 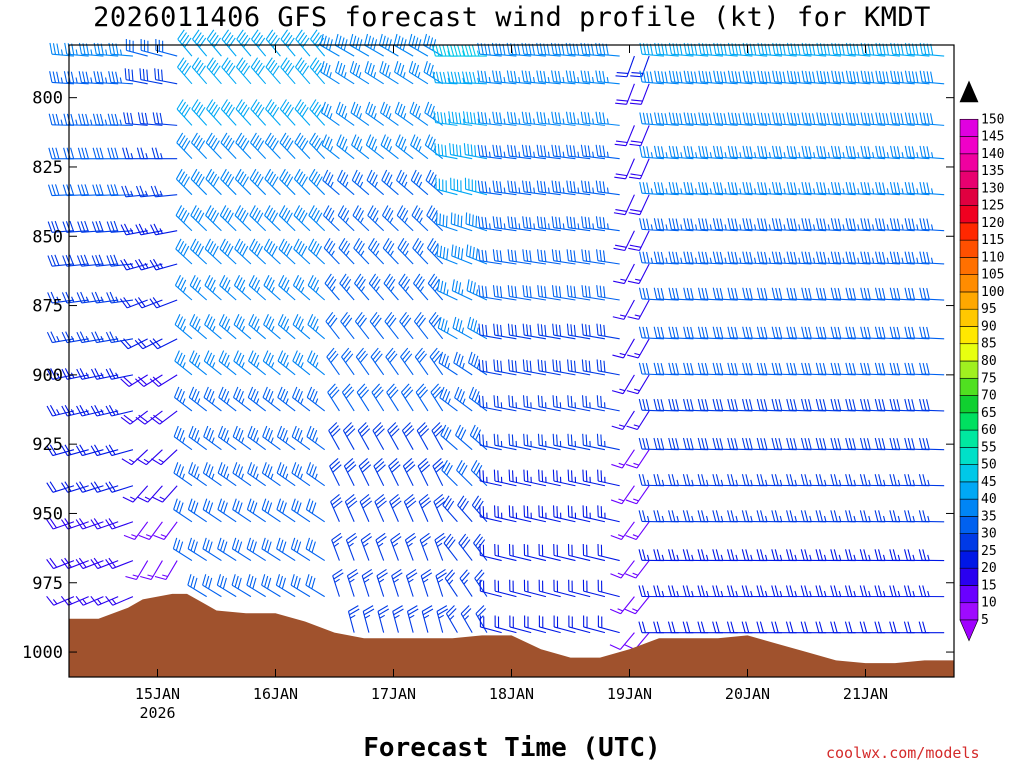 What do you see at coordinates (992, 171) in the screenshot?
I see `colorbar-tick-label: 135` at bounding box center [992, 171].